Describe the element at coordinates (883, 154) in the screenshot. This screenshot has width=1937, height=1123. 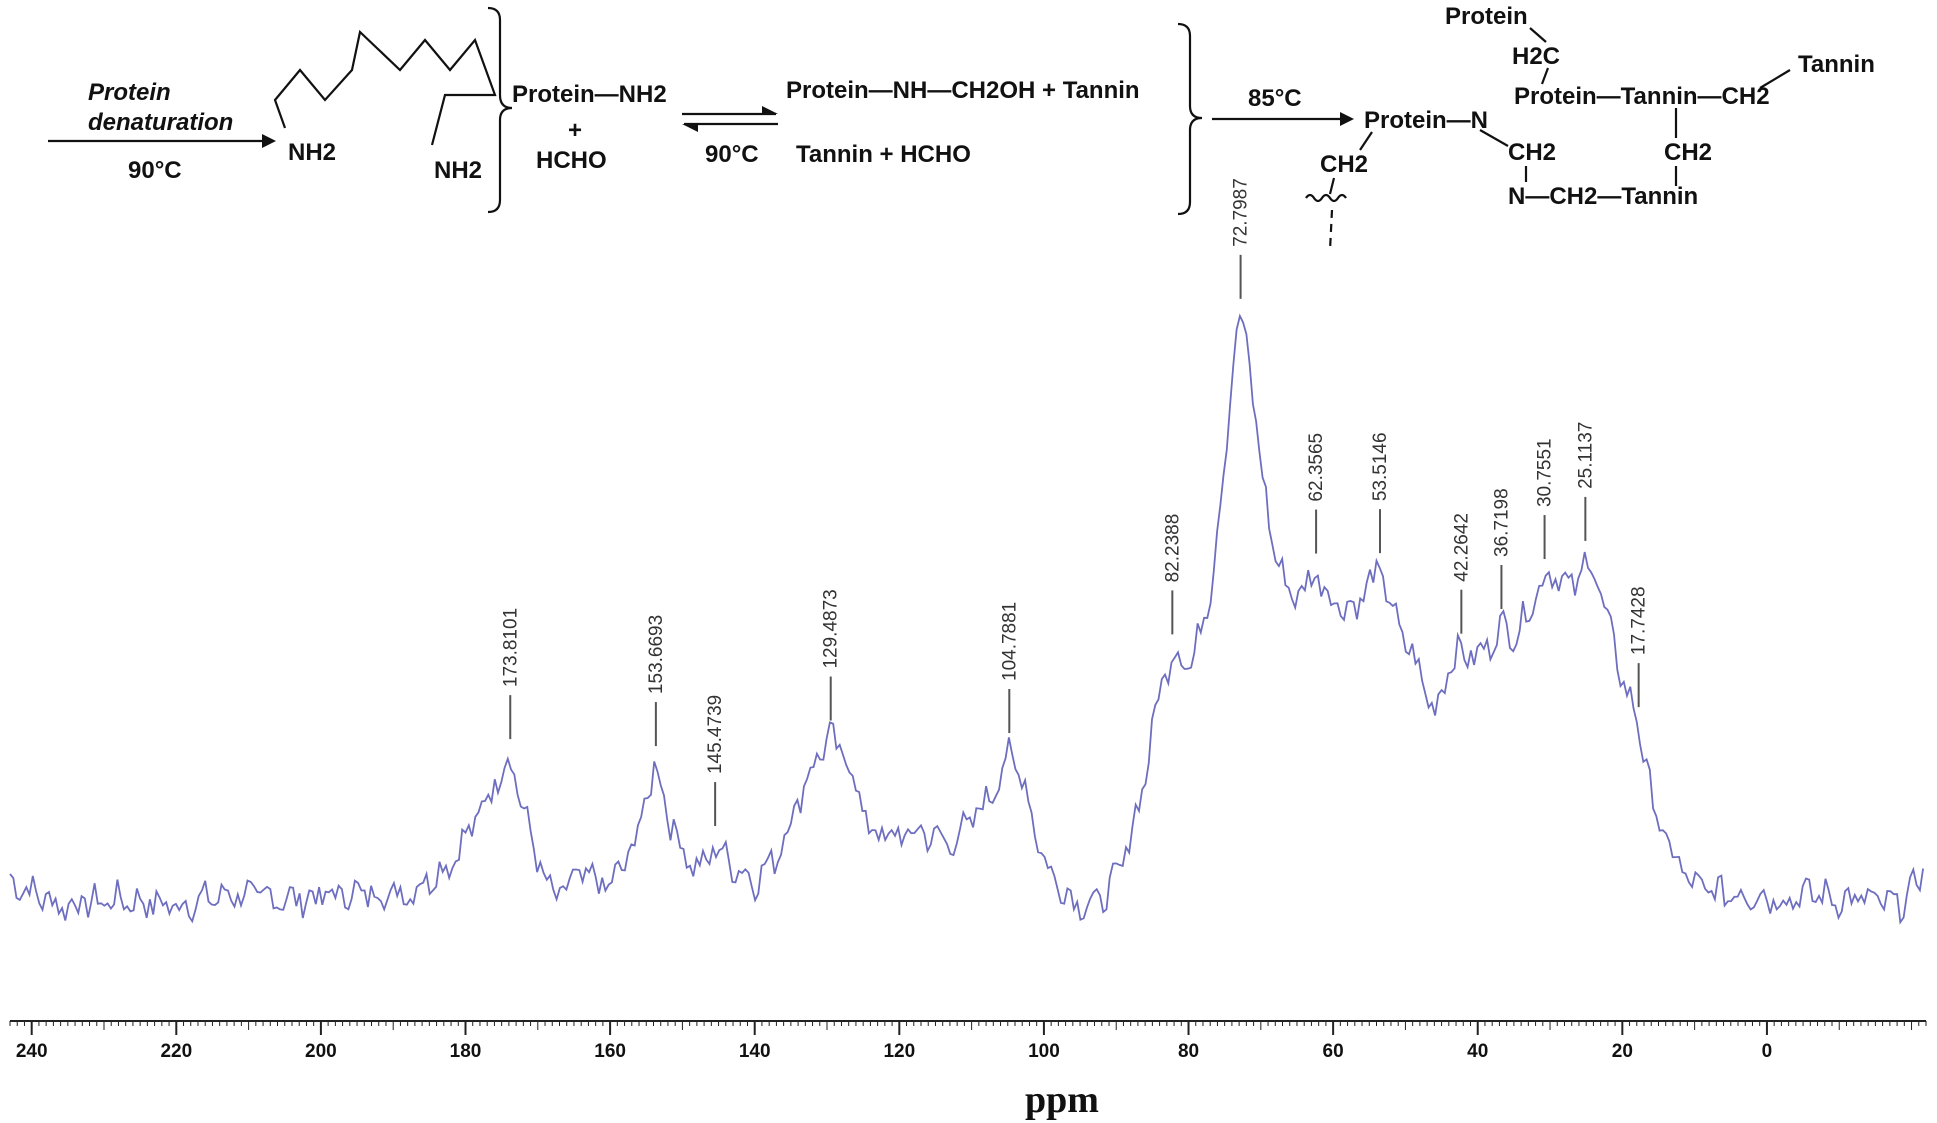
I see `product-2: Tannin + HCHO` at that location.